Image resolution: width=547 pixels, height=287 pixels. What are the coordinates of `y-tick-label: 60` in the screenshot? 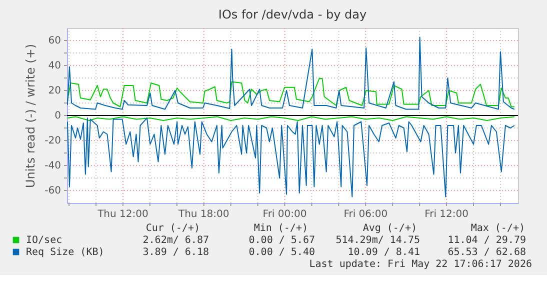 It's located at (54, 41).